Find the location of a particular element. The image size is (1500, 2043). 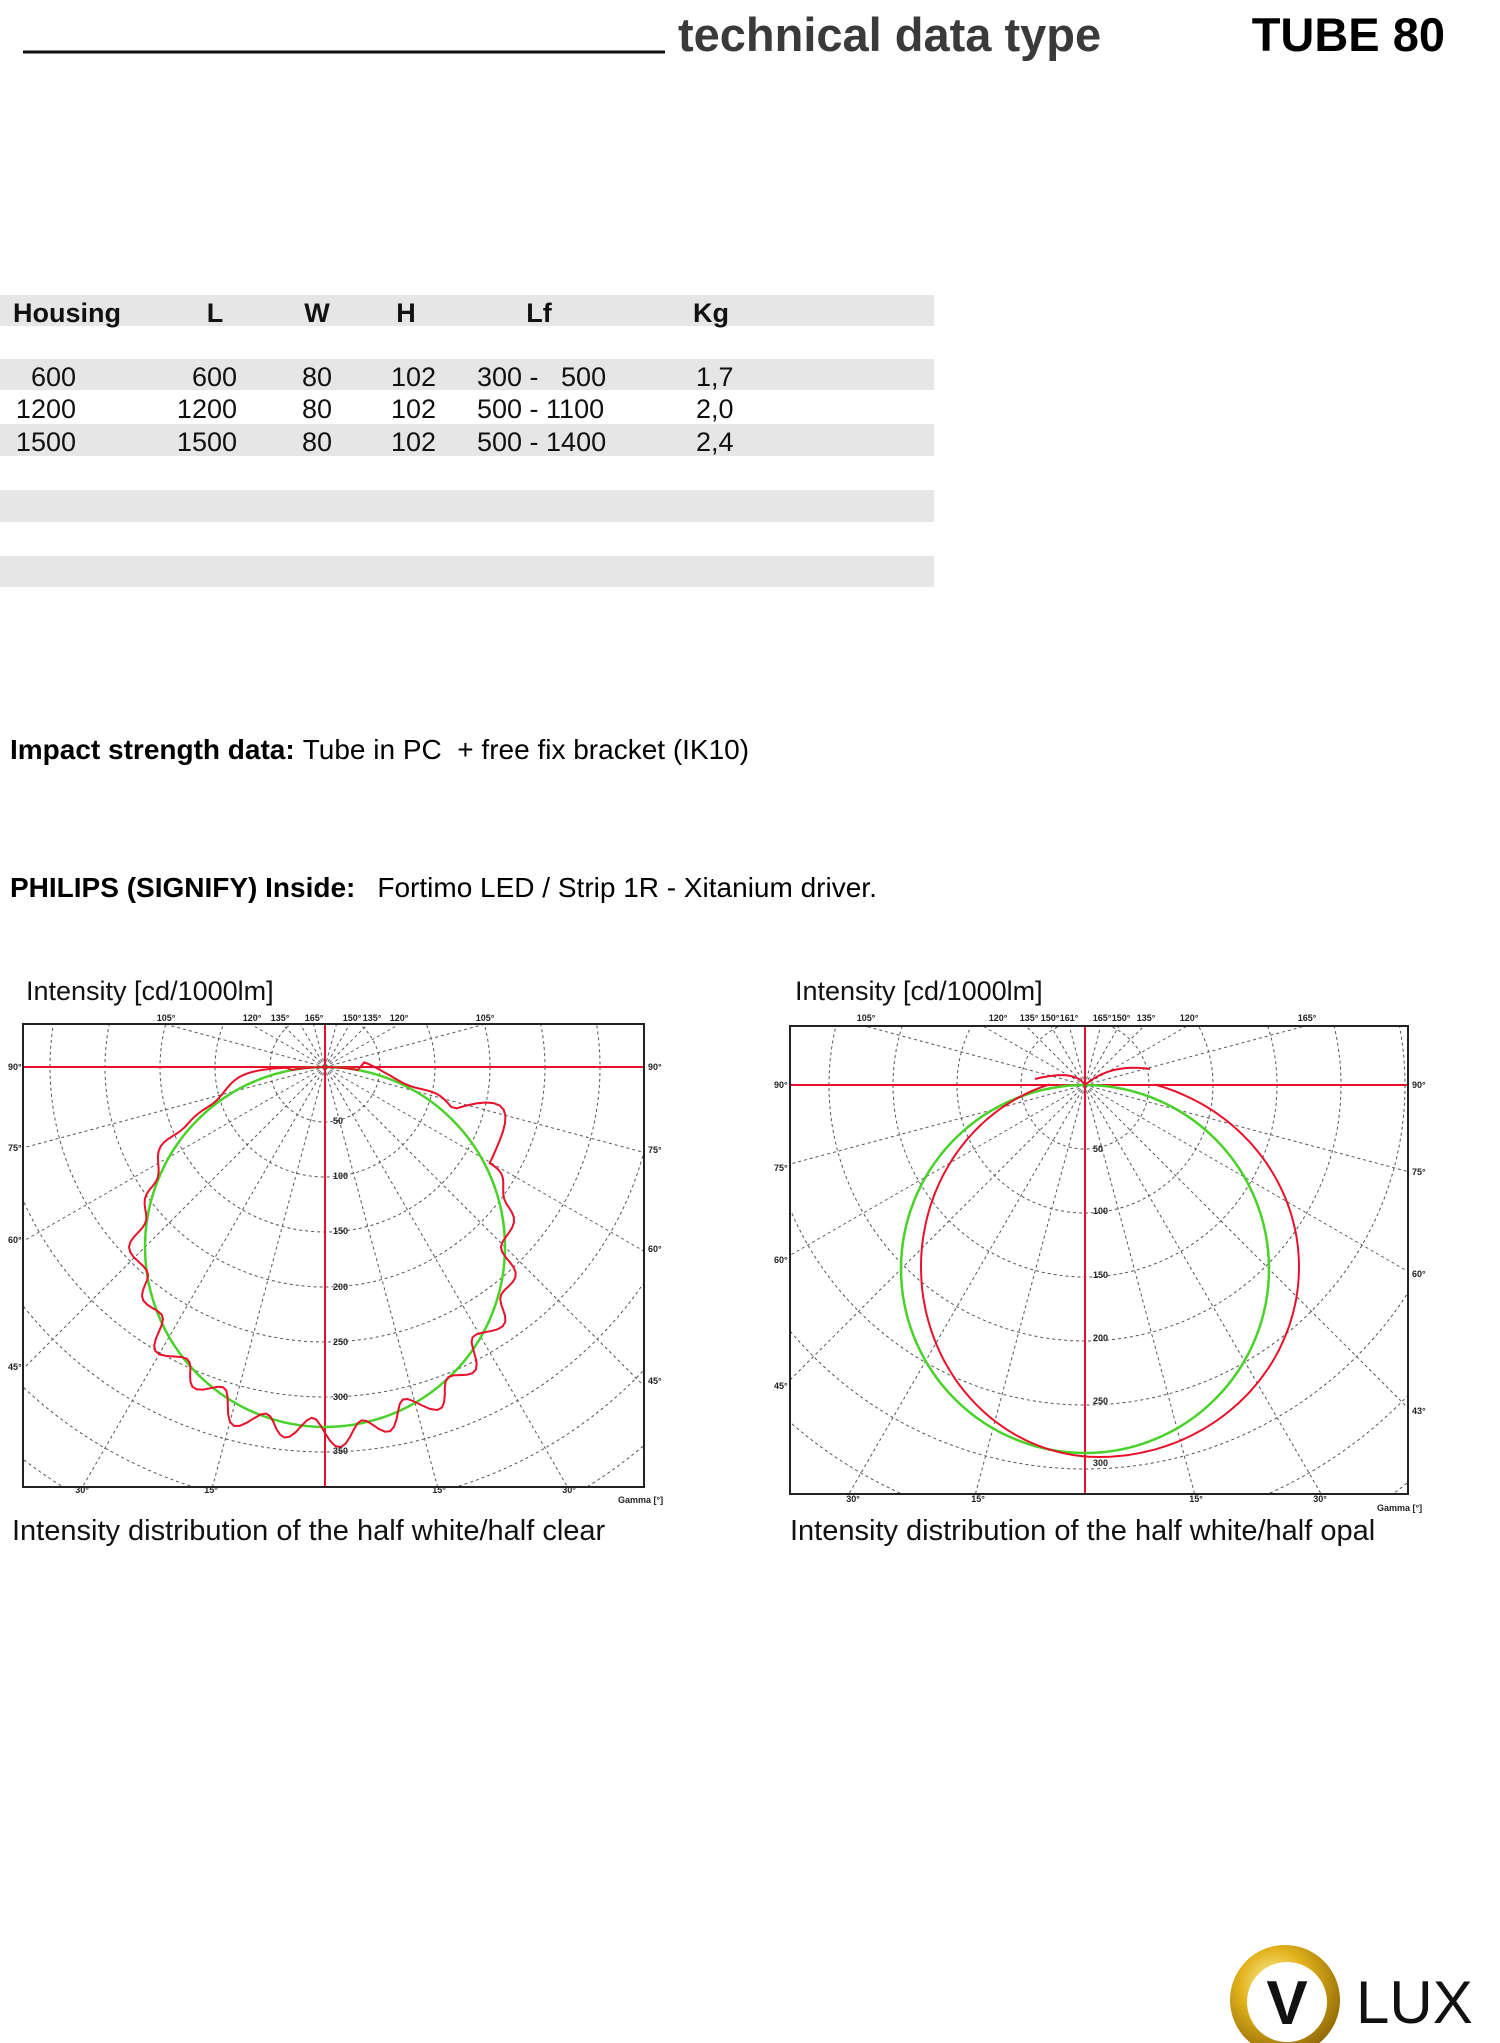

table-bands is located at coordinates (467, 441).